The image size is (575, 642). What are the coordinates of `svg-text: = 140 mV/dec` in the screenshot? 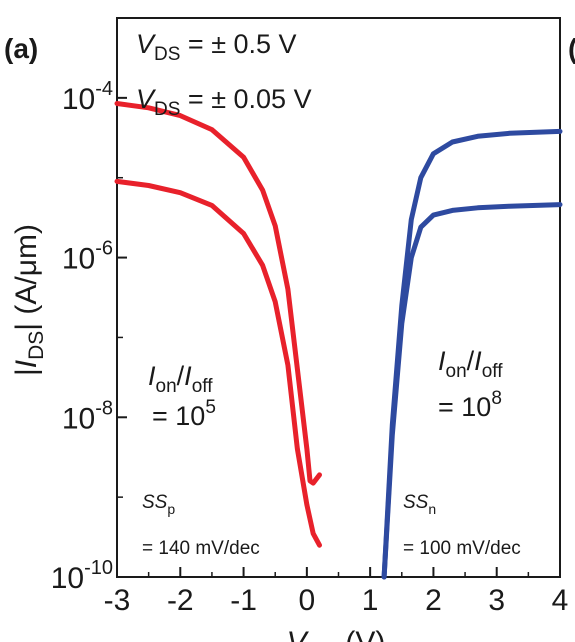 It's located at (201, 548).